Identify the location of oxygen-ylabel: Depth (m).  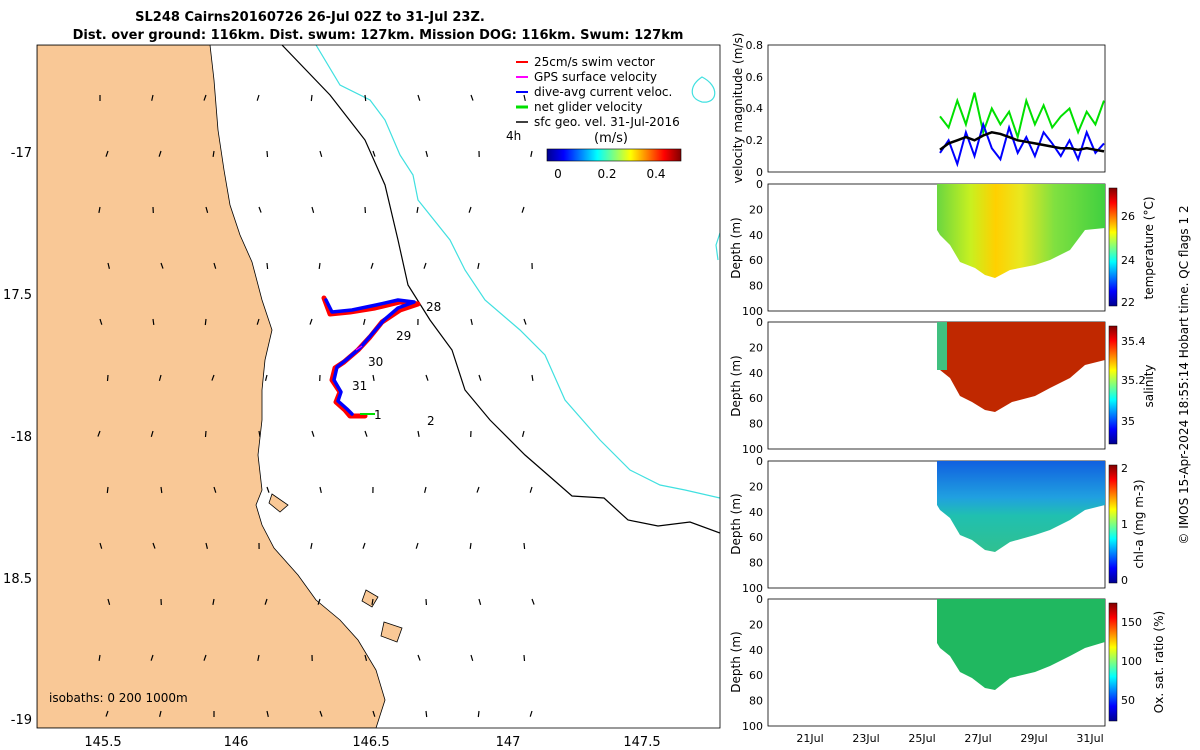
(736, 661).